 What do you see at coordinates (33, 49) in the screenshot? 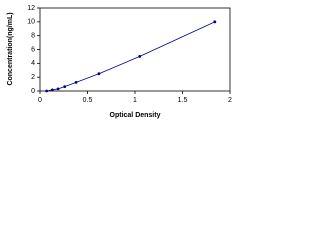
I see `y-tick-label: 6` at bounding box center [33, 49].